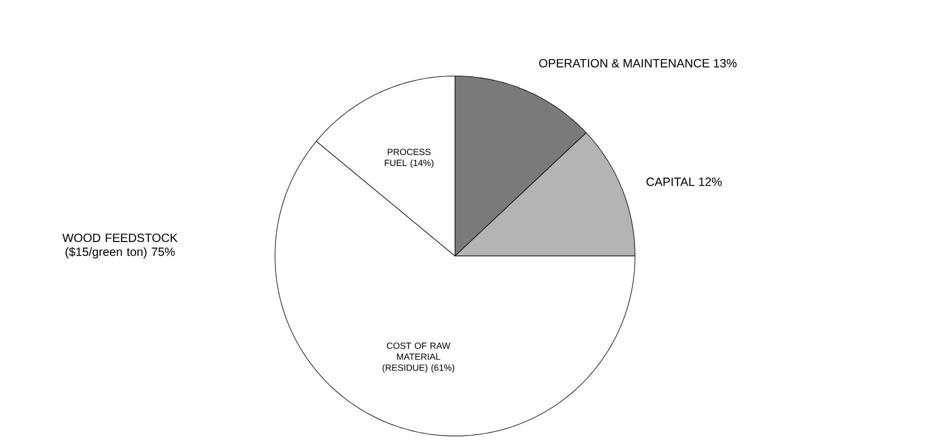 This screenshot has width=951, height=446. Describe the element at coordinates (409, 158) in the screenshot. I see `slice-label: PROCESS FUEL (14%)` at that location.